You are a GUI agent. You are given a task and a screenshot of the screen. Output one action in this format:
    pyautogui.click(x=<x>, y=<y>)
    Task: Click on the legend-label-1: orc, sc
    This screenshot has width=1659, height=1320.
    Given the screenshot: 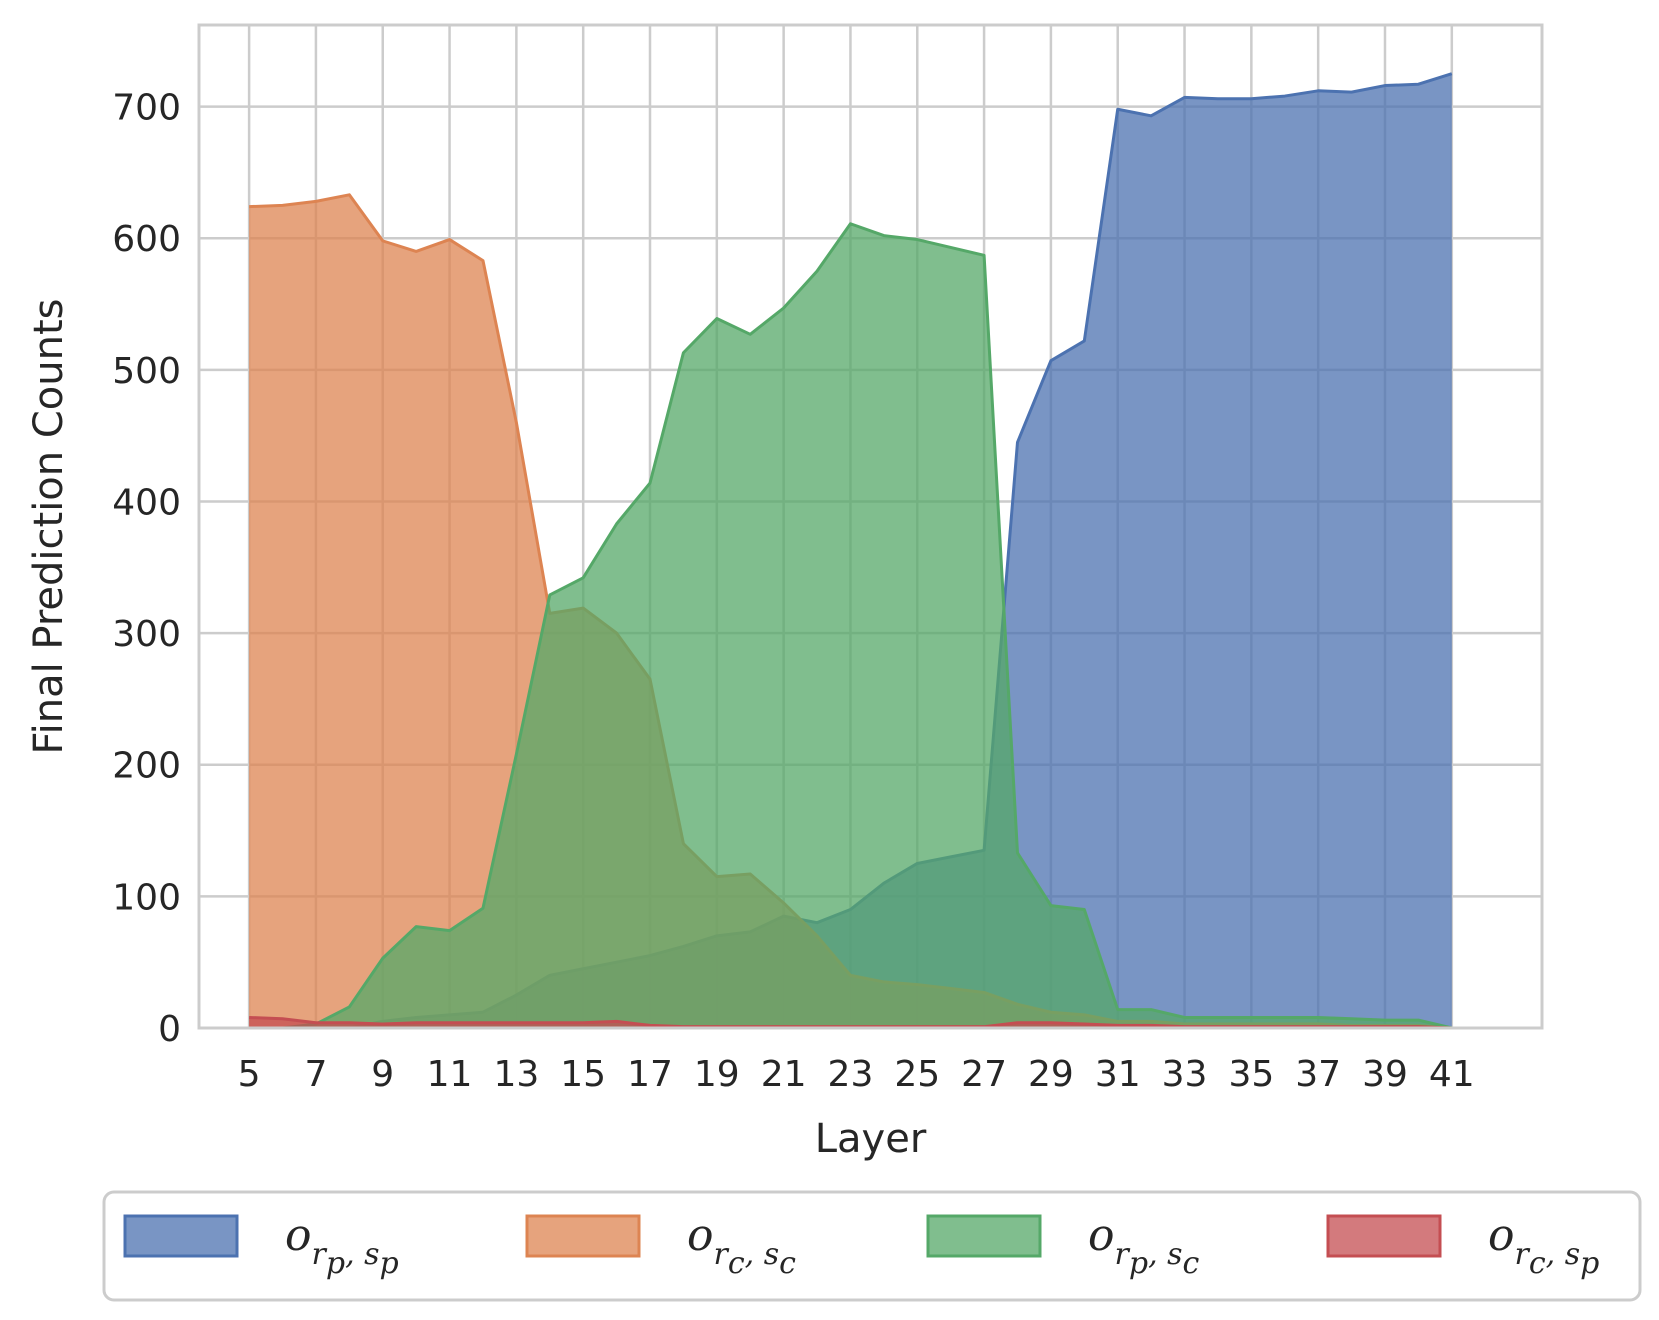 What is the action you would take?
    pyautogui.click(x=741, y=1245)
    